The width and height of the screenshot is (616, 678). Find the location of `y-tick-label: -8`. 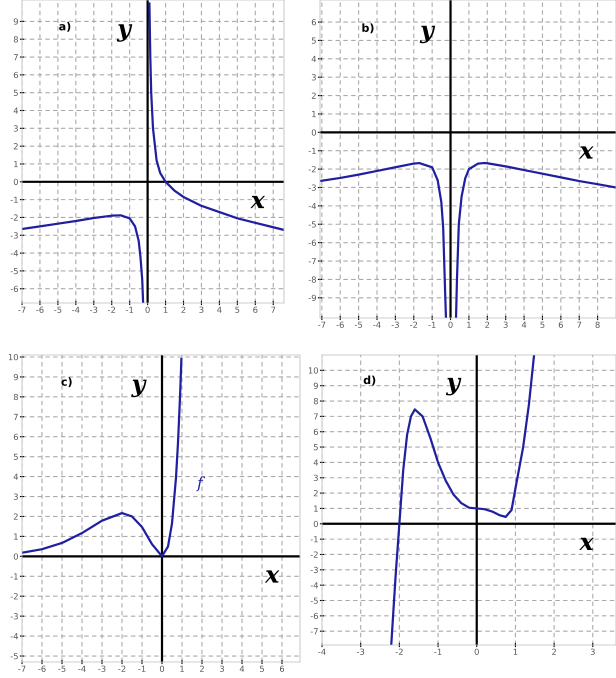

y-tick-label: -8 is located at coordinates (312, 279).